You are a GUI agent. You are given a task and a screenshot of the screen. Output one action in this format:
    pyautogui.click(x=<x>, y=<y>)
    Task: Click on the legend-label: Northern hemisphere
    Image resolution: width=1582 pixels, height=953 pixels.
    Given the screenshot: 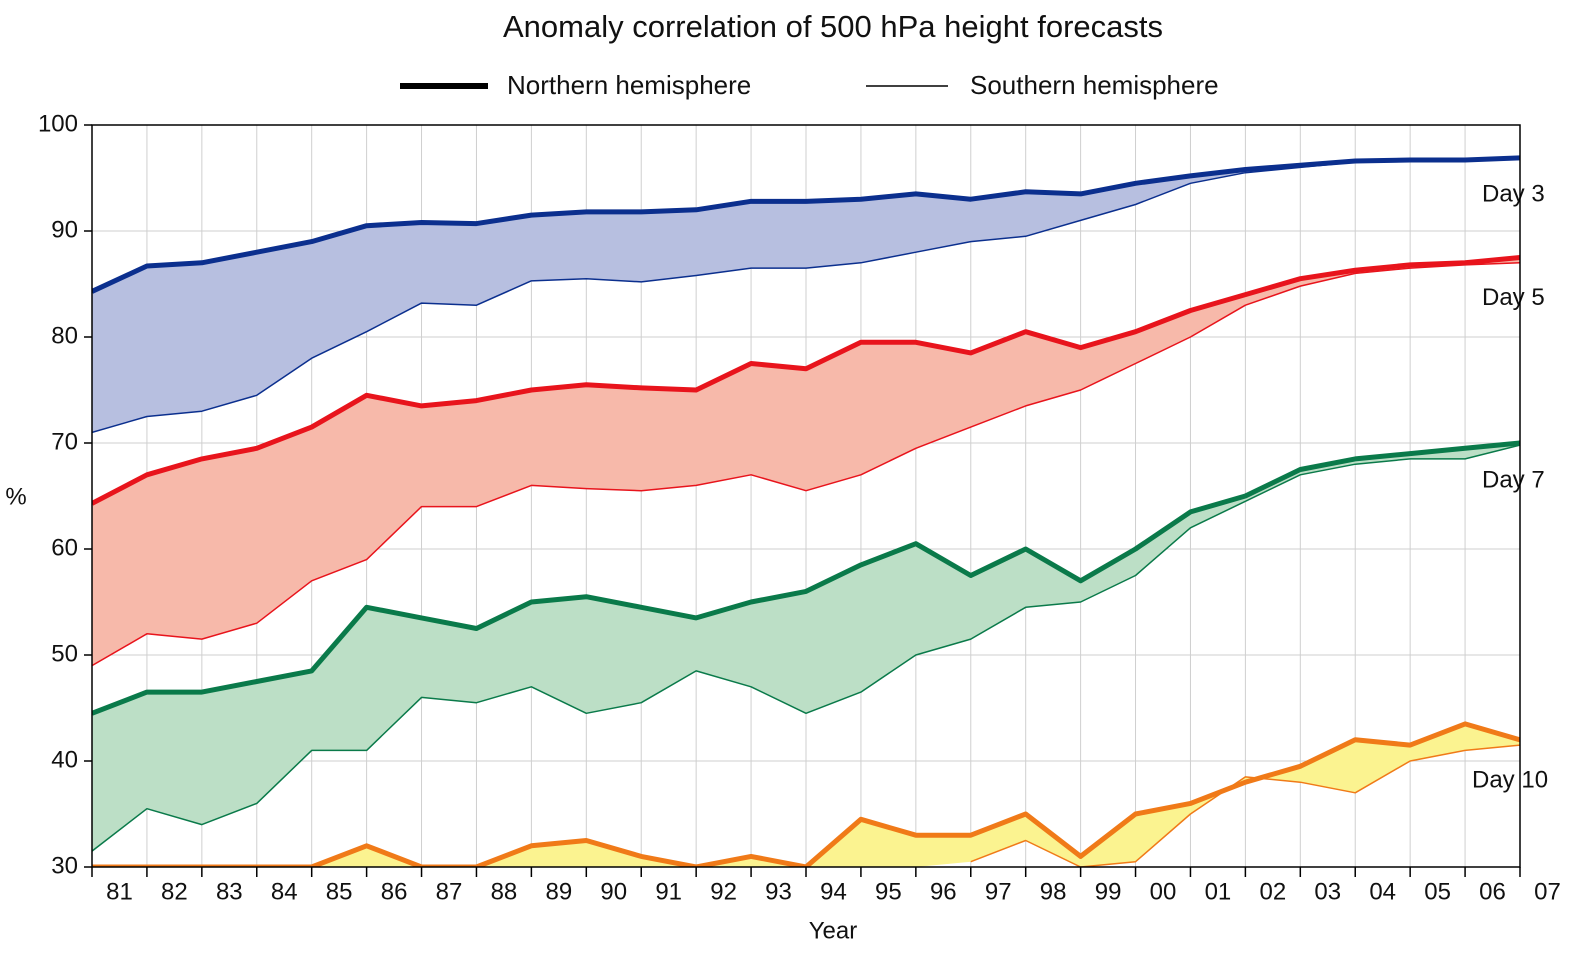 What is the action you would take?
    pyautogui.click(x=629, y=85)
    